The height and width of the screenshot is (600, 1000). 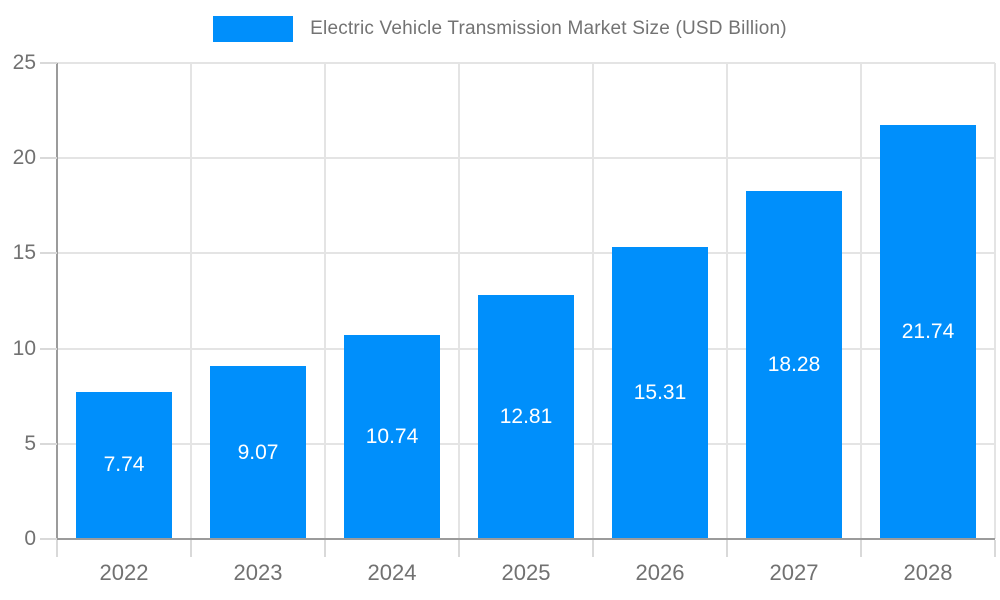 What do you see at coordinates (392, 572) in the screenshot?
I see `x-tick-label-2024: 2024` at bounding box center [392, 572].